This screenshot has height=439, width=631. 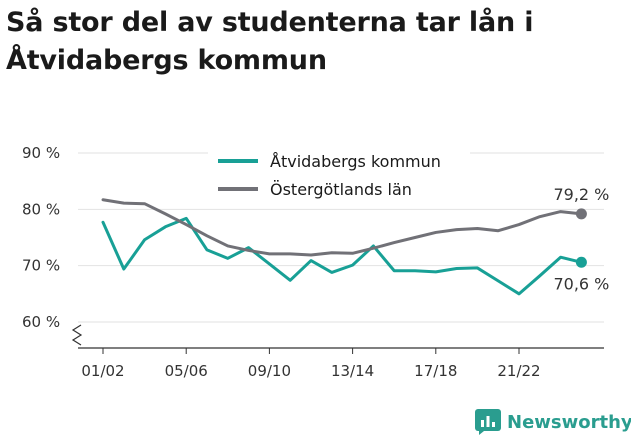 I want to click on end-labels: 70,6 % 79,2 %, so click(x=581, y=239).